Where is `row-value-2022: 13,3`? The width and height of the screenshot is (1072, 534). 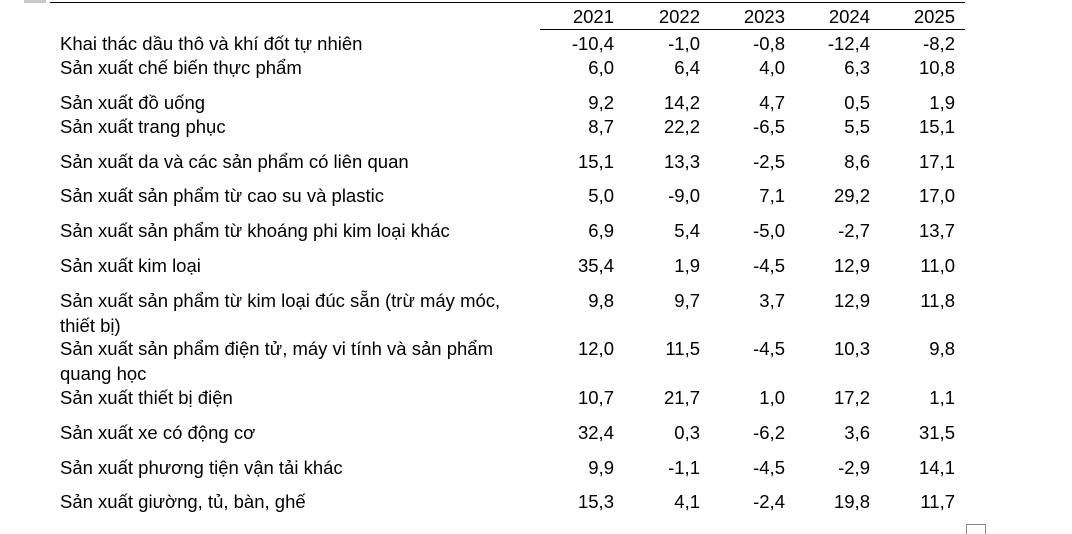 row-value-2022: 13,3 is located at coordinates (681, 161).